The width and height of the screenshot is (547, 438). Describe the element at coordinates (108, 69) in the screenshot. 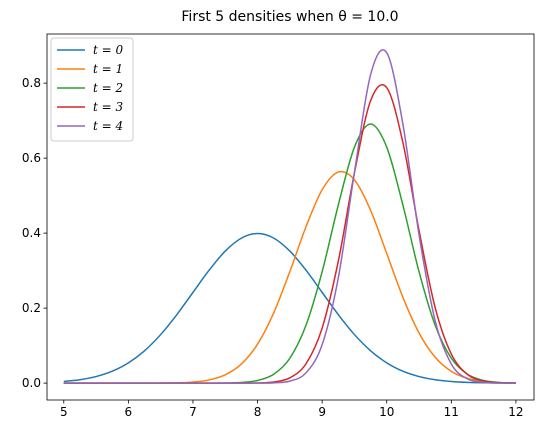

I see `legend-label: t = 1` at that location.